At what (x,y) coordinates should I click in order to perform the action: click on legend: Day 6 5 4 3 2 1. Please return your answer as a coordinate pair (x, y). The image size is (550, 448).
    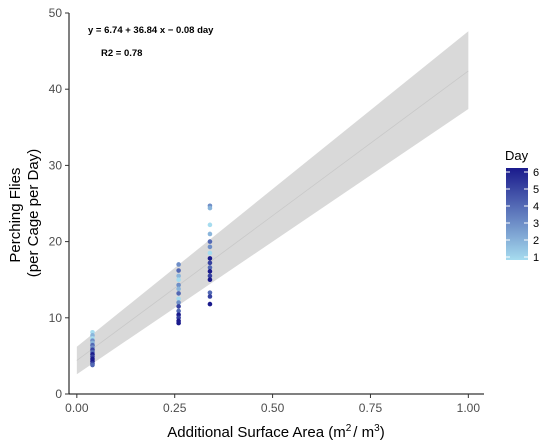
    Looking at the image, I should click on (522, 206).